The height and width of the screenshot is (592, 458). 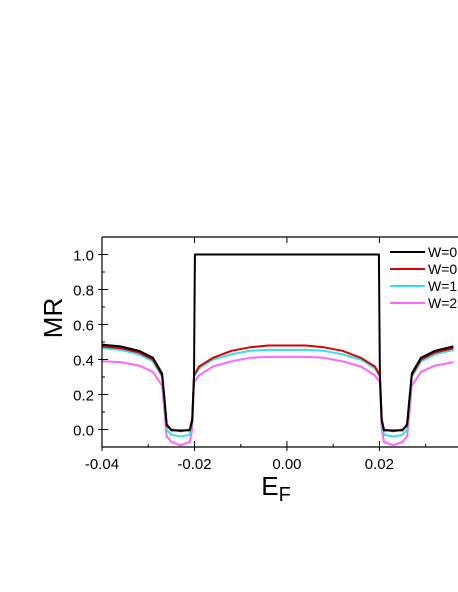 I want to click on y-tick-label: 1.0, so click(x=83, y=256).